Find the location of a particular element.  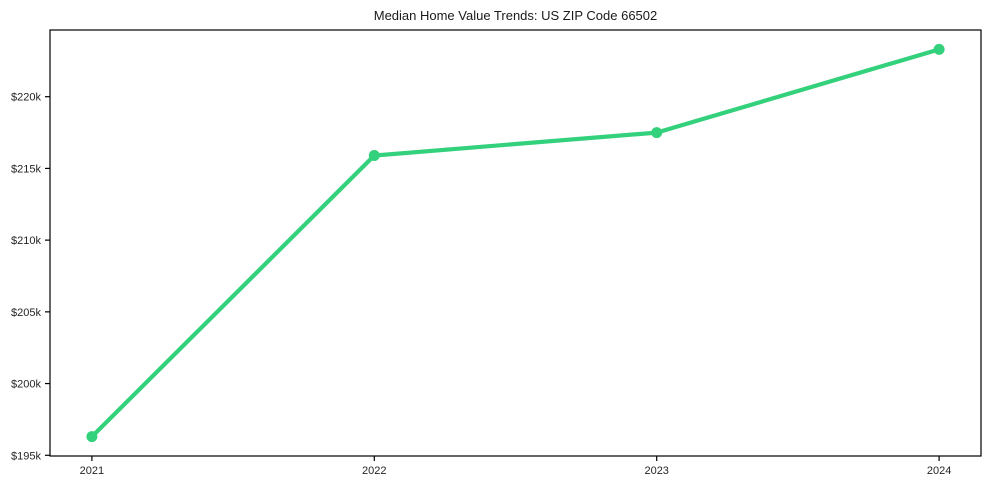

y-tick-label: $195k is located at coordinates (26, 456).